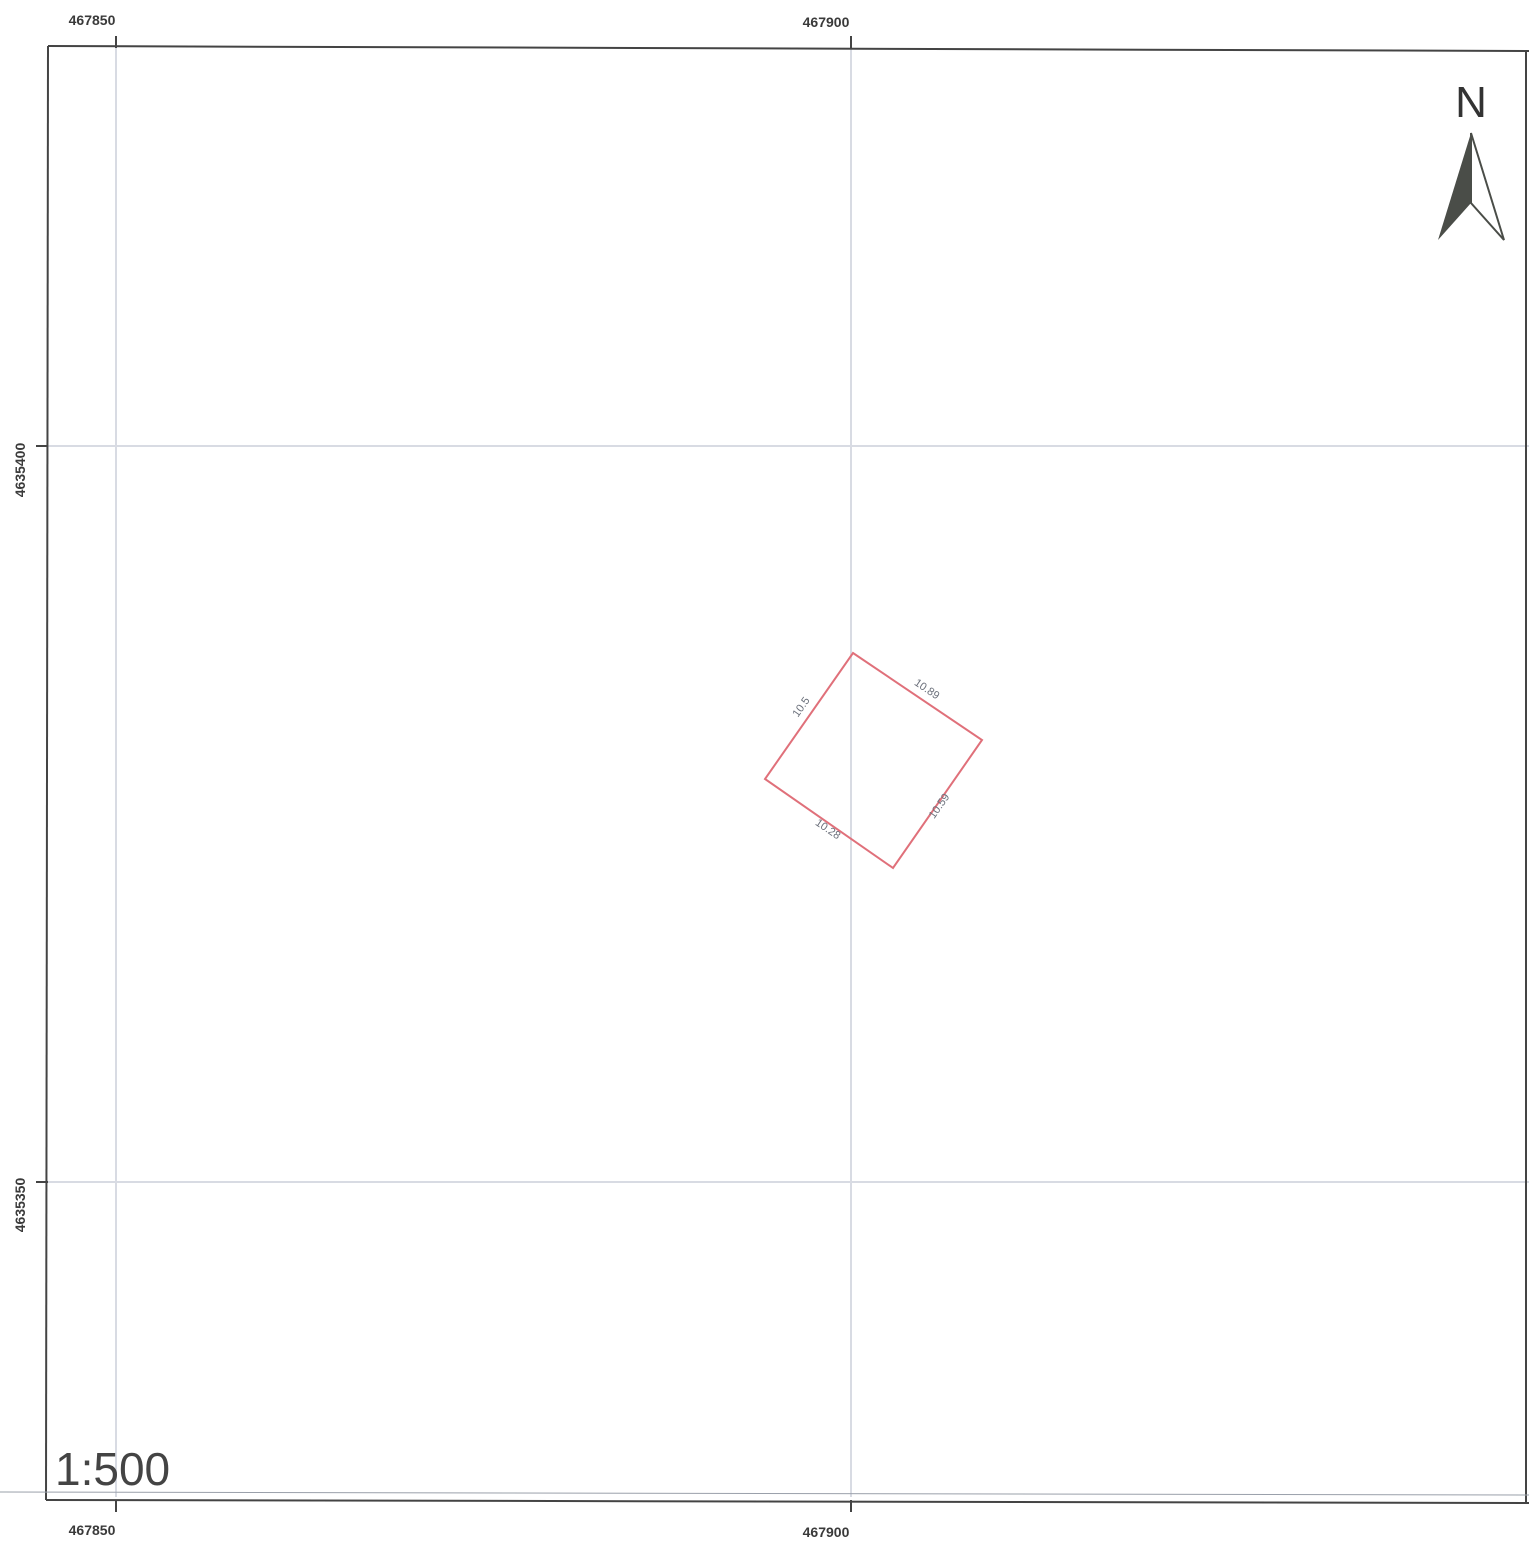 The image size is (1529, 1544). I want to click on parcel-edge-label-sw: 10.28, so click(828, 829).